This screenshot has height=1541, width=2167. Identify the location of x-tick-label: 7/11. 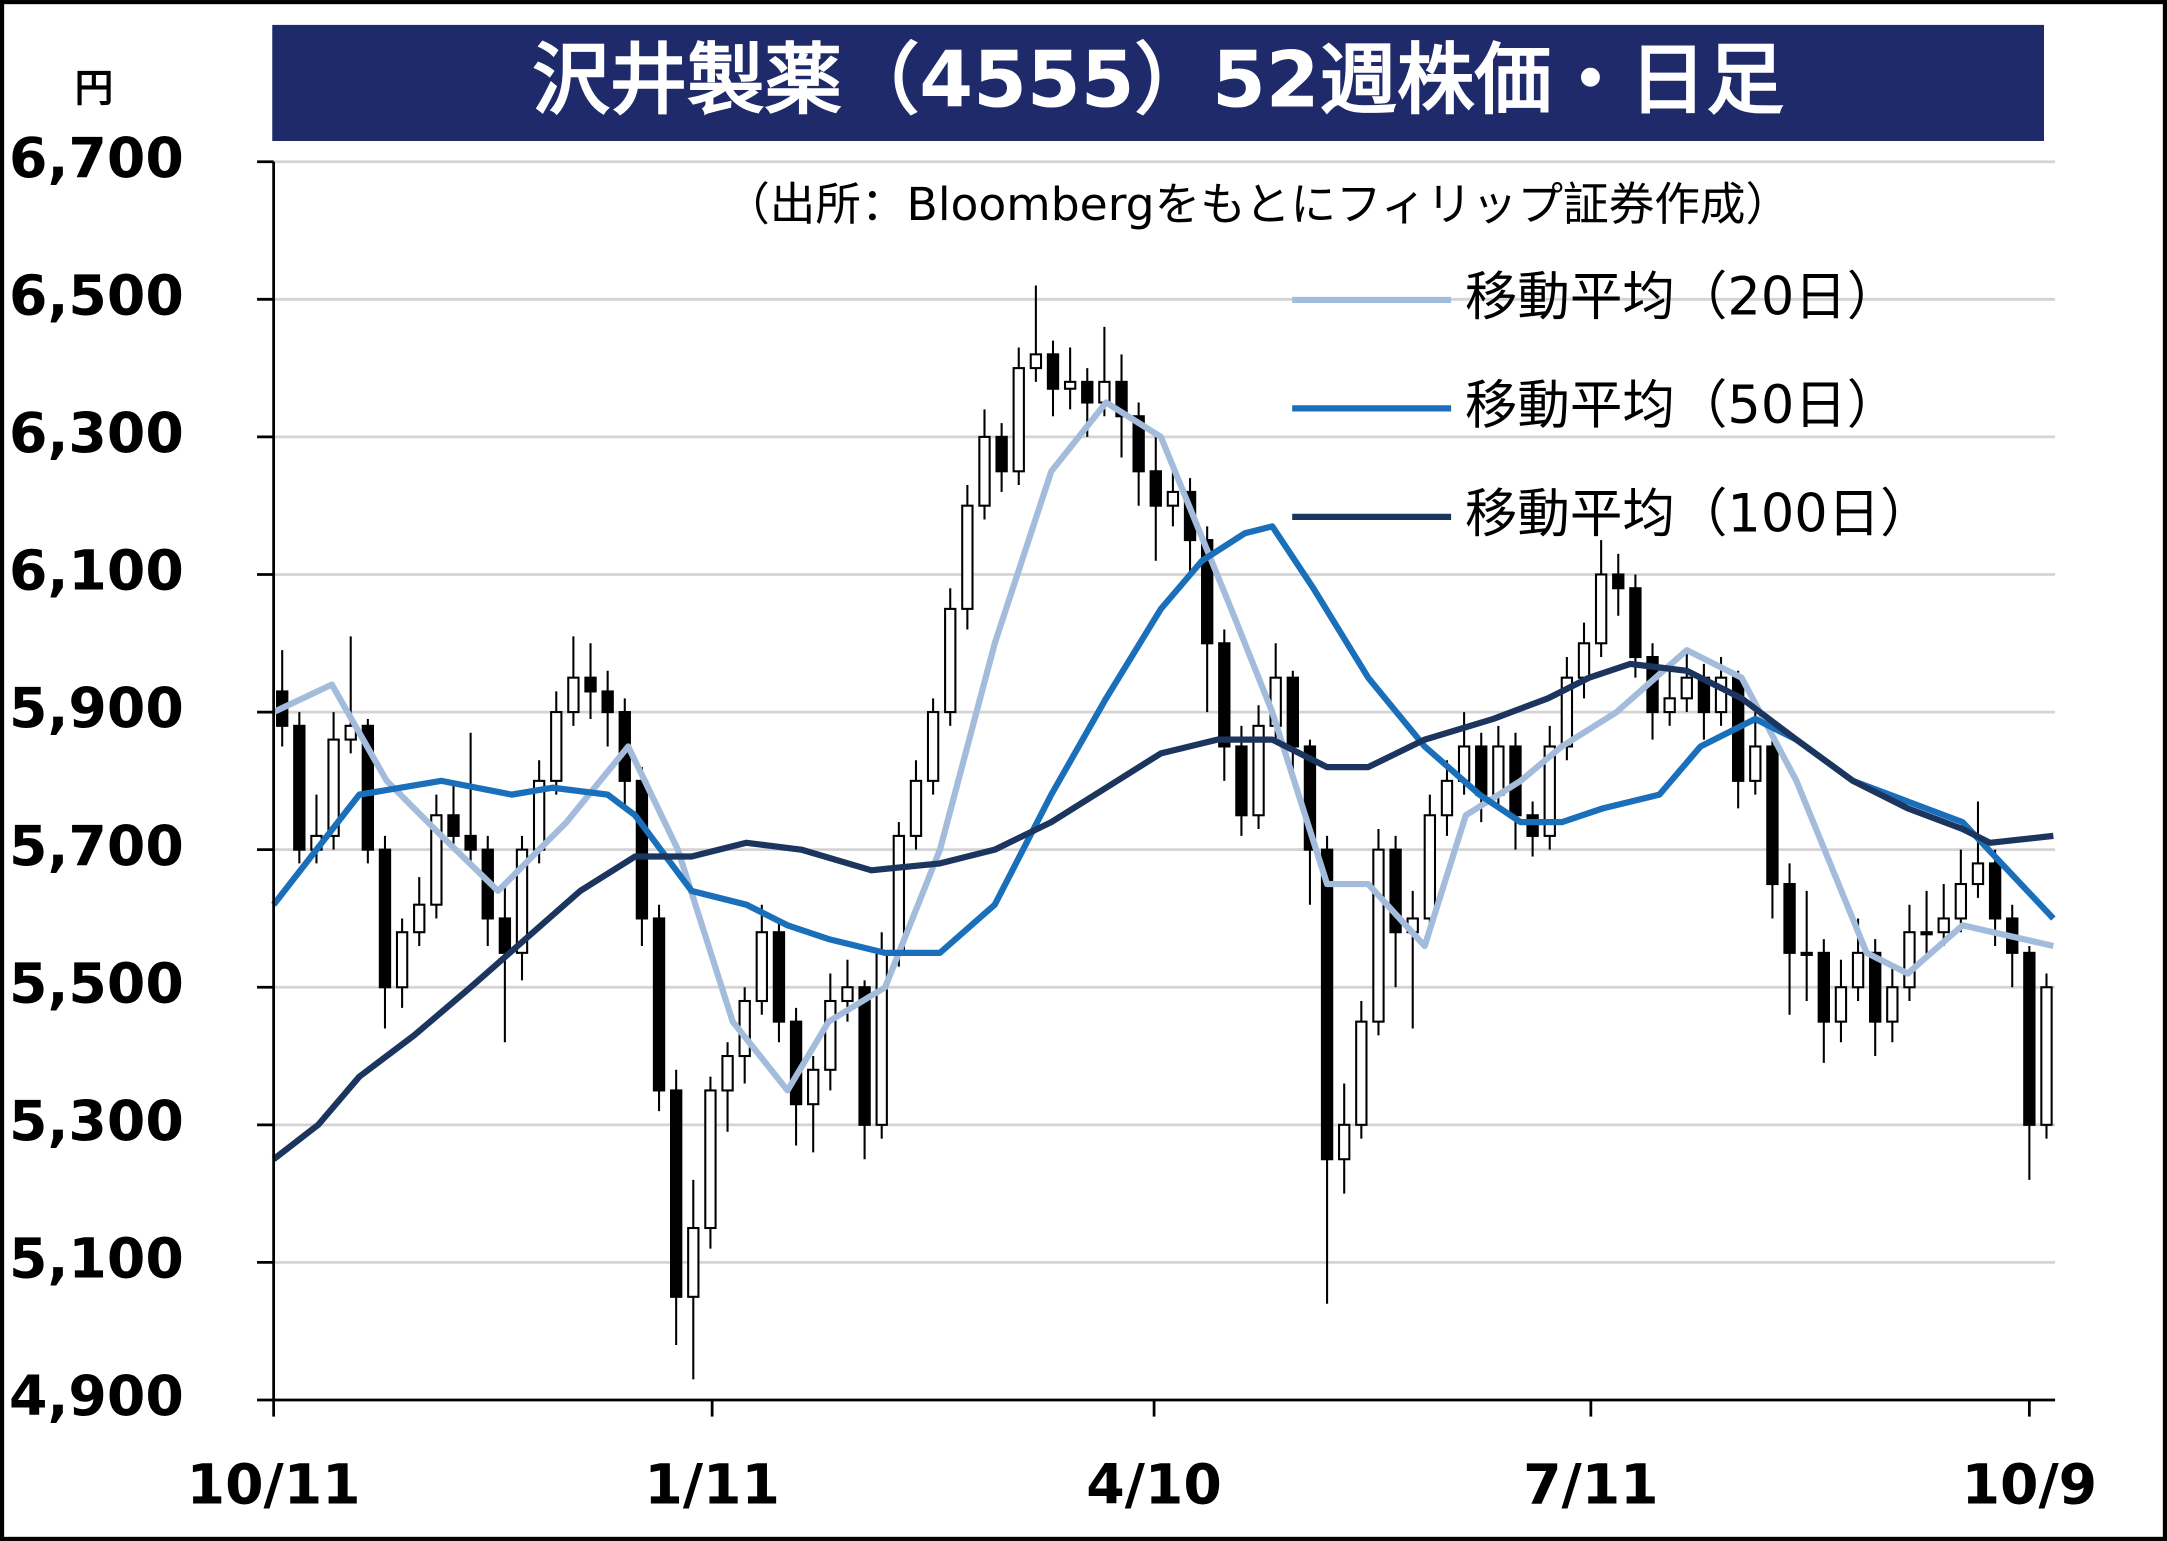
(1591, 1486).